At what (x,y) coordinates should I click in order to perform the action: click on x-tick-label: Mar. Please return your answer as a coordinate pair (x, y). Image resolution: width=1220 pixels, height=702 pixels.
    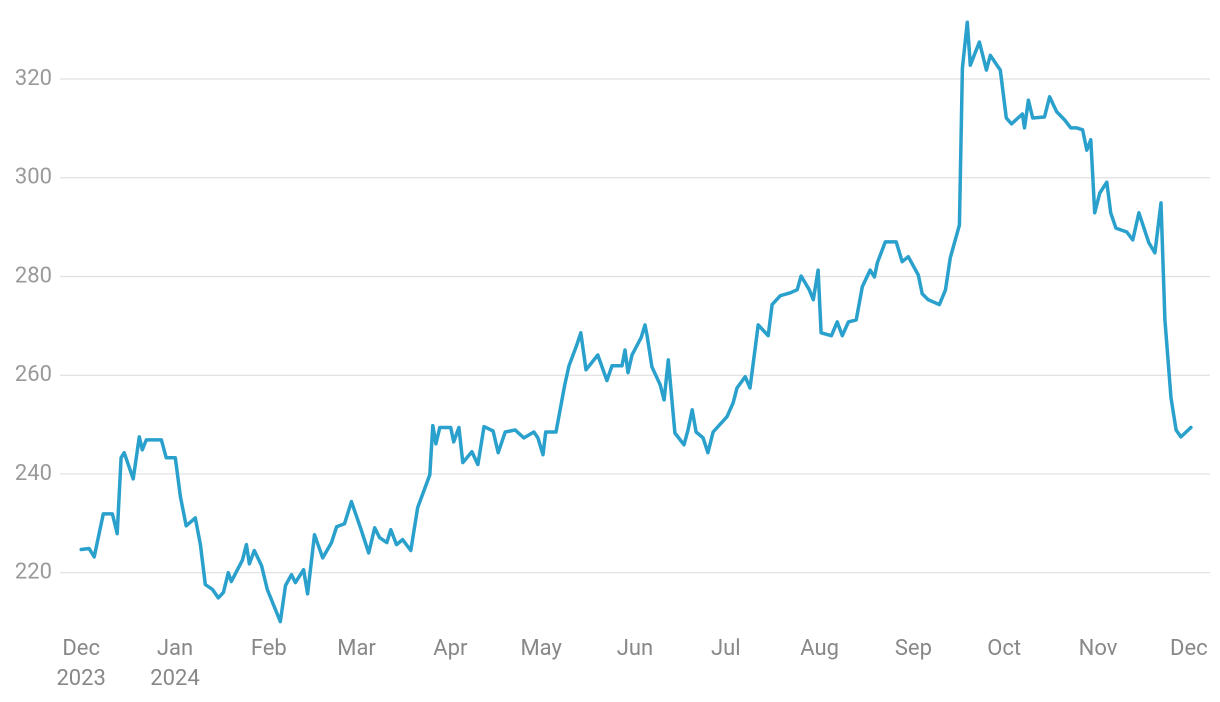
    Looking at the image, I should click on (356, 648).